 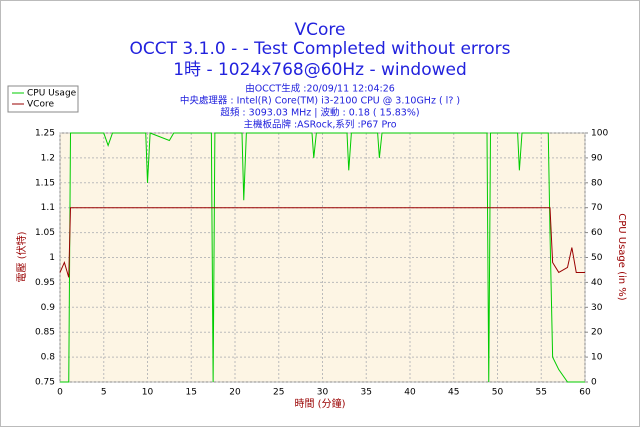 I want to click on y2-tick-label: 100, so click(x=599, y=134).